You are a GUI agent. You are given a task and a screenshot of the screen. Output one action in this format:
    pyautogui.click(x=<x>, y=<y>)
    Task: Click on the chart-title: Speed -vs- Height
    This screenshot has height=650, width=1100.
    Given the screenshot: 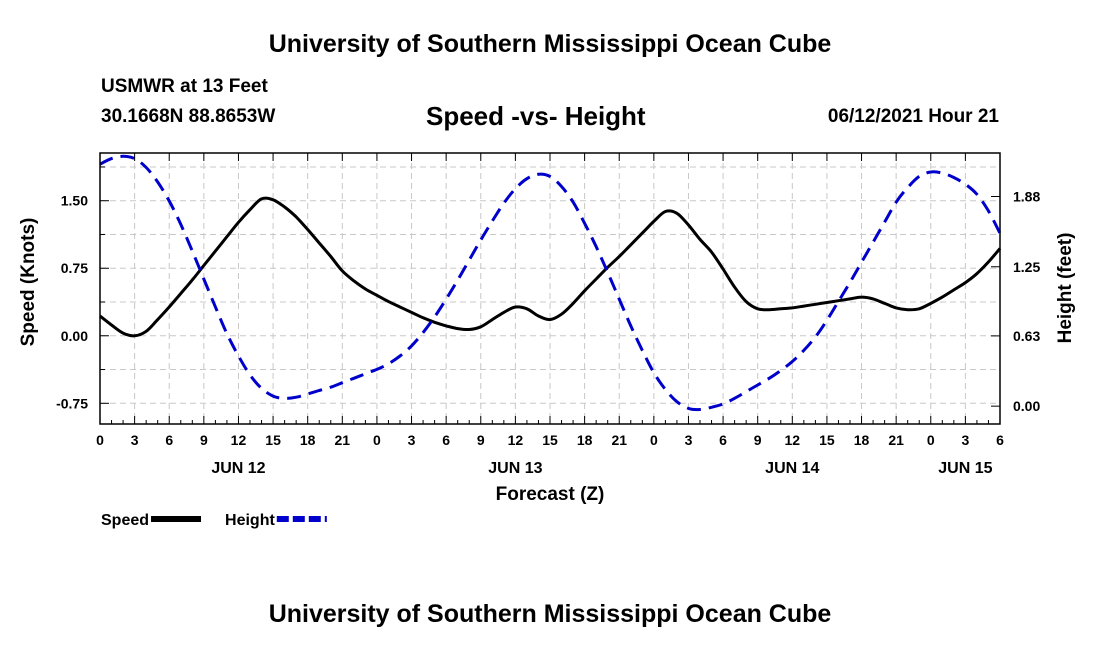 What is the action you would take?
    pyautogui.click(x=536, y=116)
    